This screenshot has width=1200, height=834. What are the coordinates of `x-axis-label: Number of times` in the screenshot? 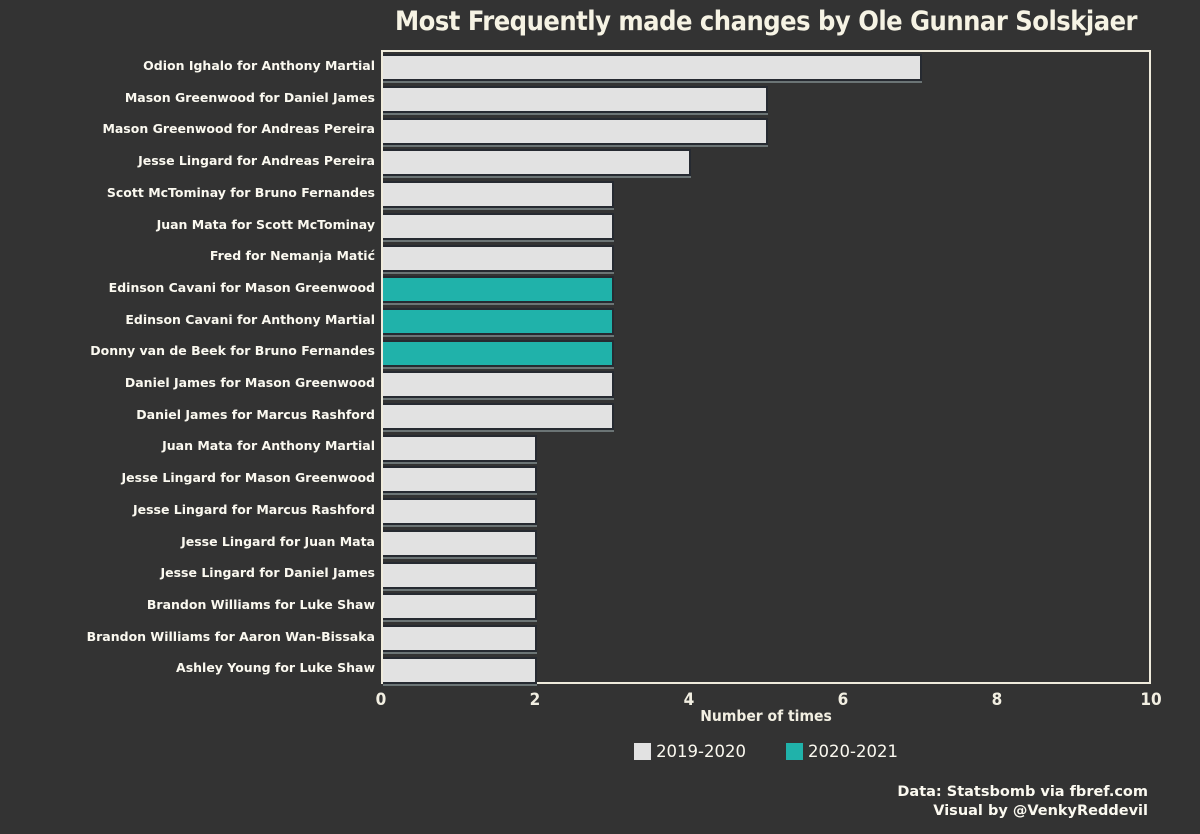 It's located at (766, 716).